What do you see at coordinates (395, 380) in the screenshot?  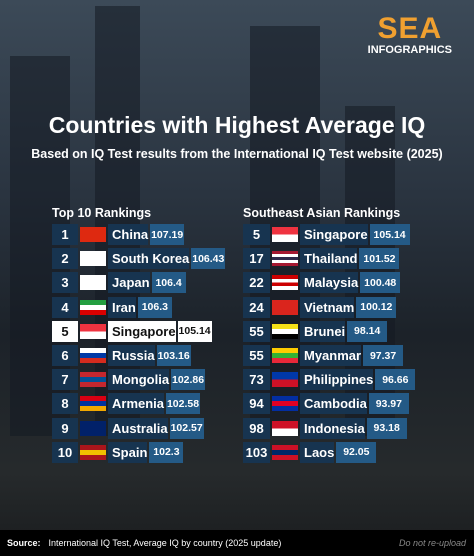 I see `iq-value: 96.66` at bounding box center [395, 380].